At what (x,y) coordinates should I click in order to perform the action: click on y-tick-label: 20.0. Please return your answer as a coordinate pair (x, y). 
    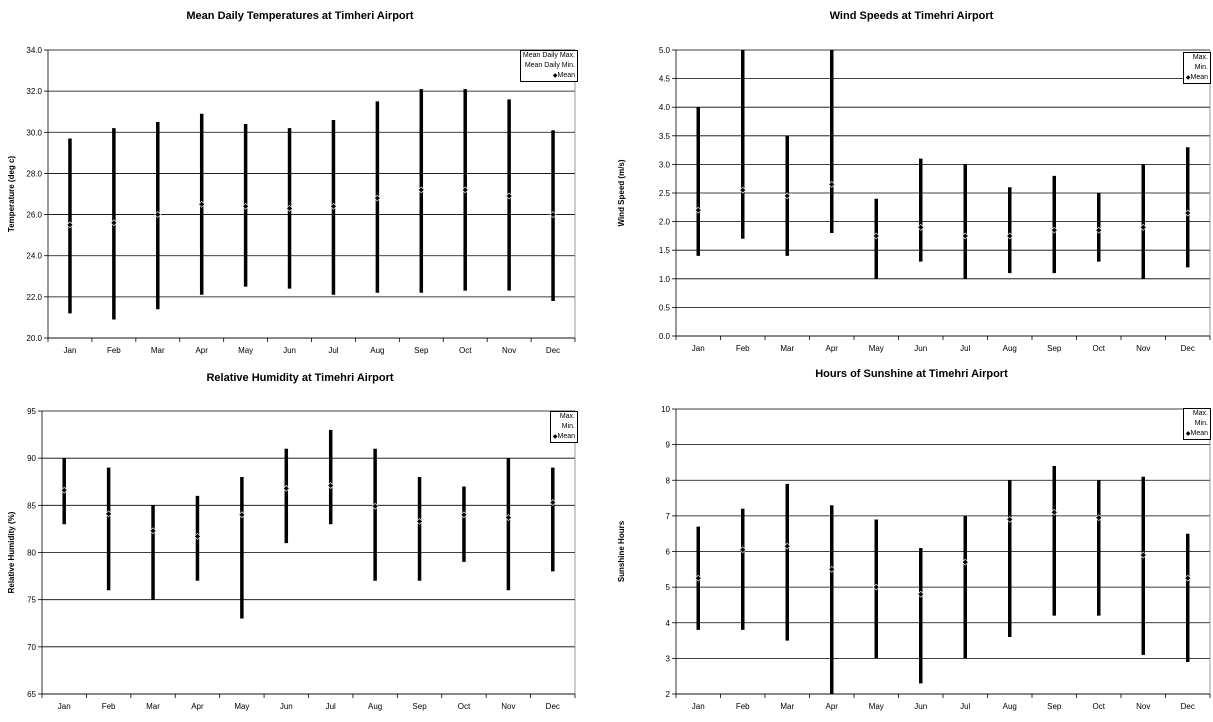
    Looking at the image, I should click on (34, 338).